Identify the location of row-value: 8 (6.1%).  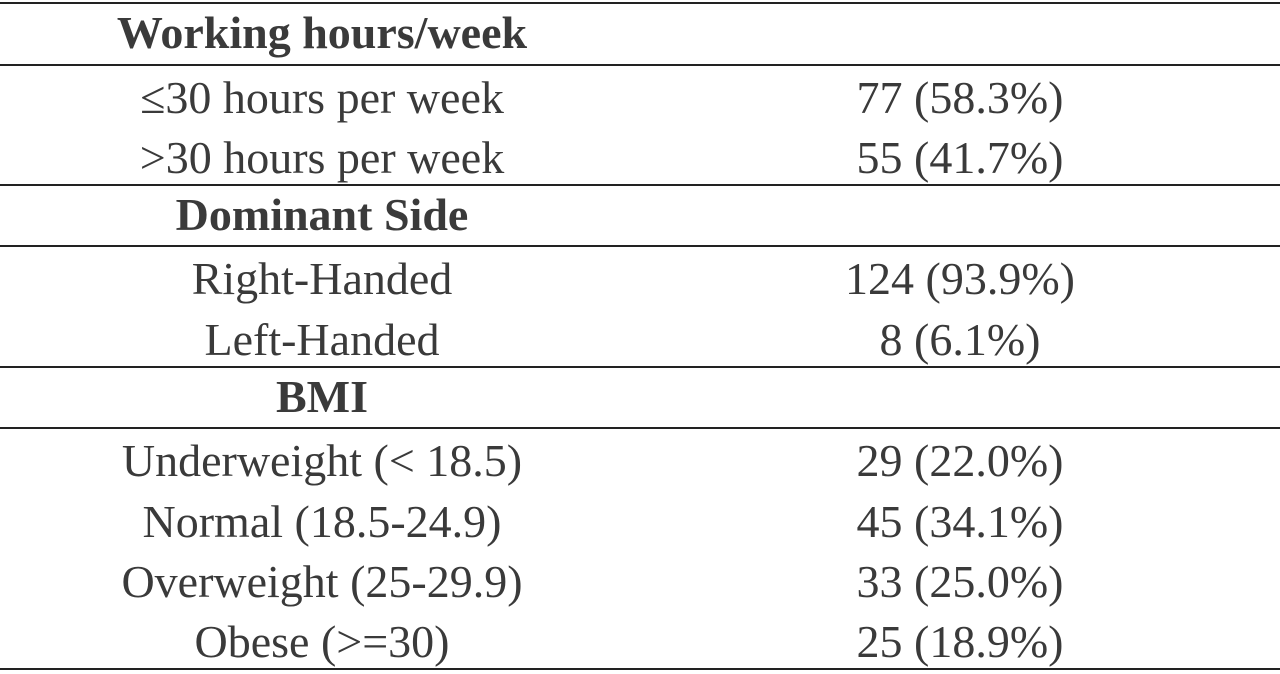
(960, 339).